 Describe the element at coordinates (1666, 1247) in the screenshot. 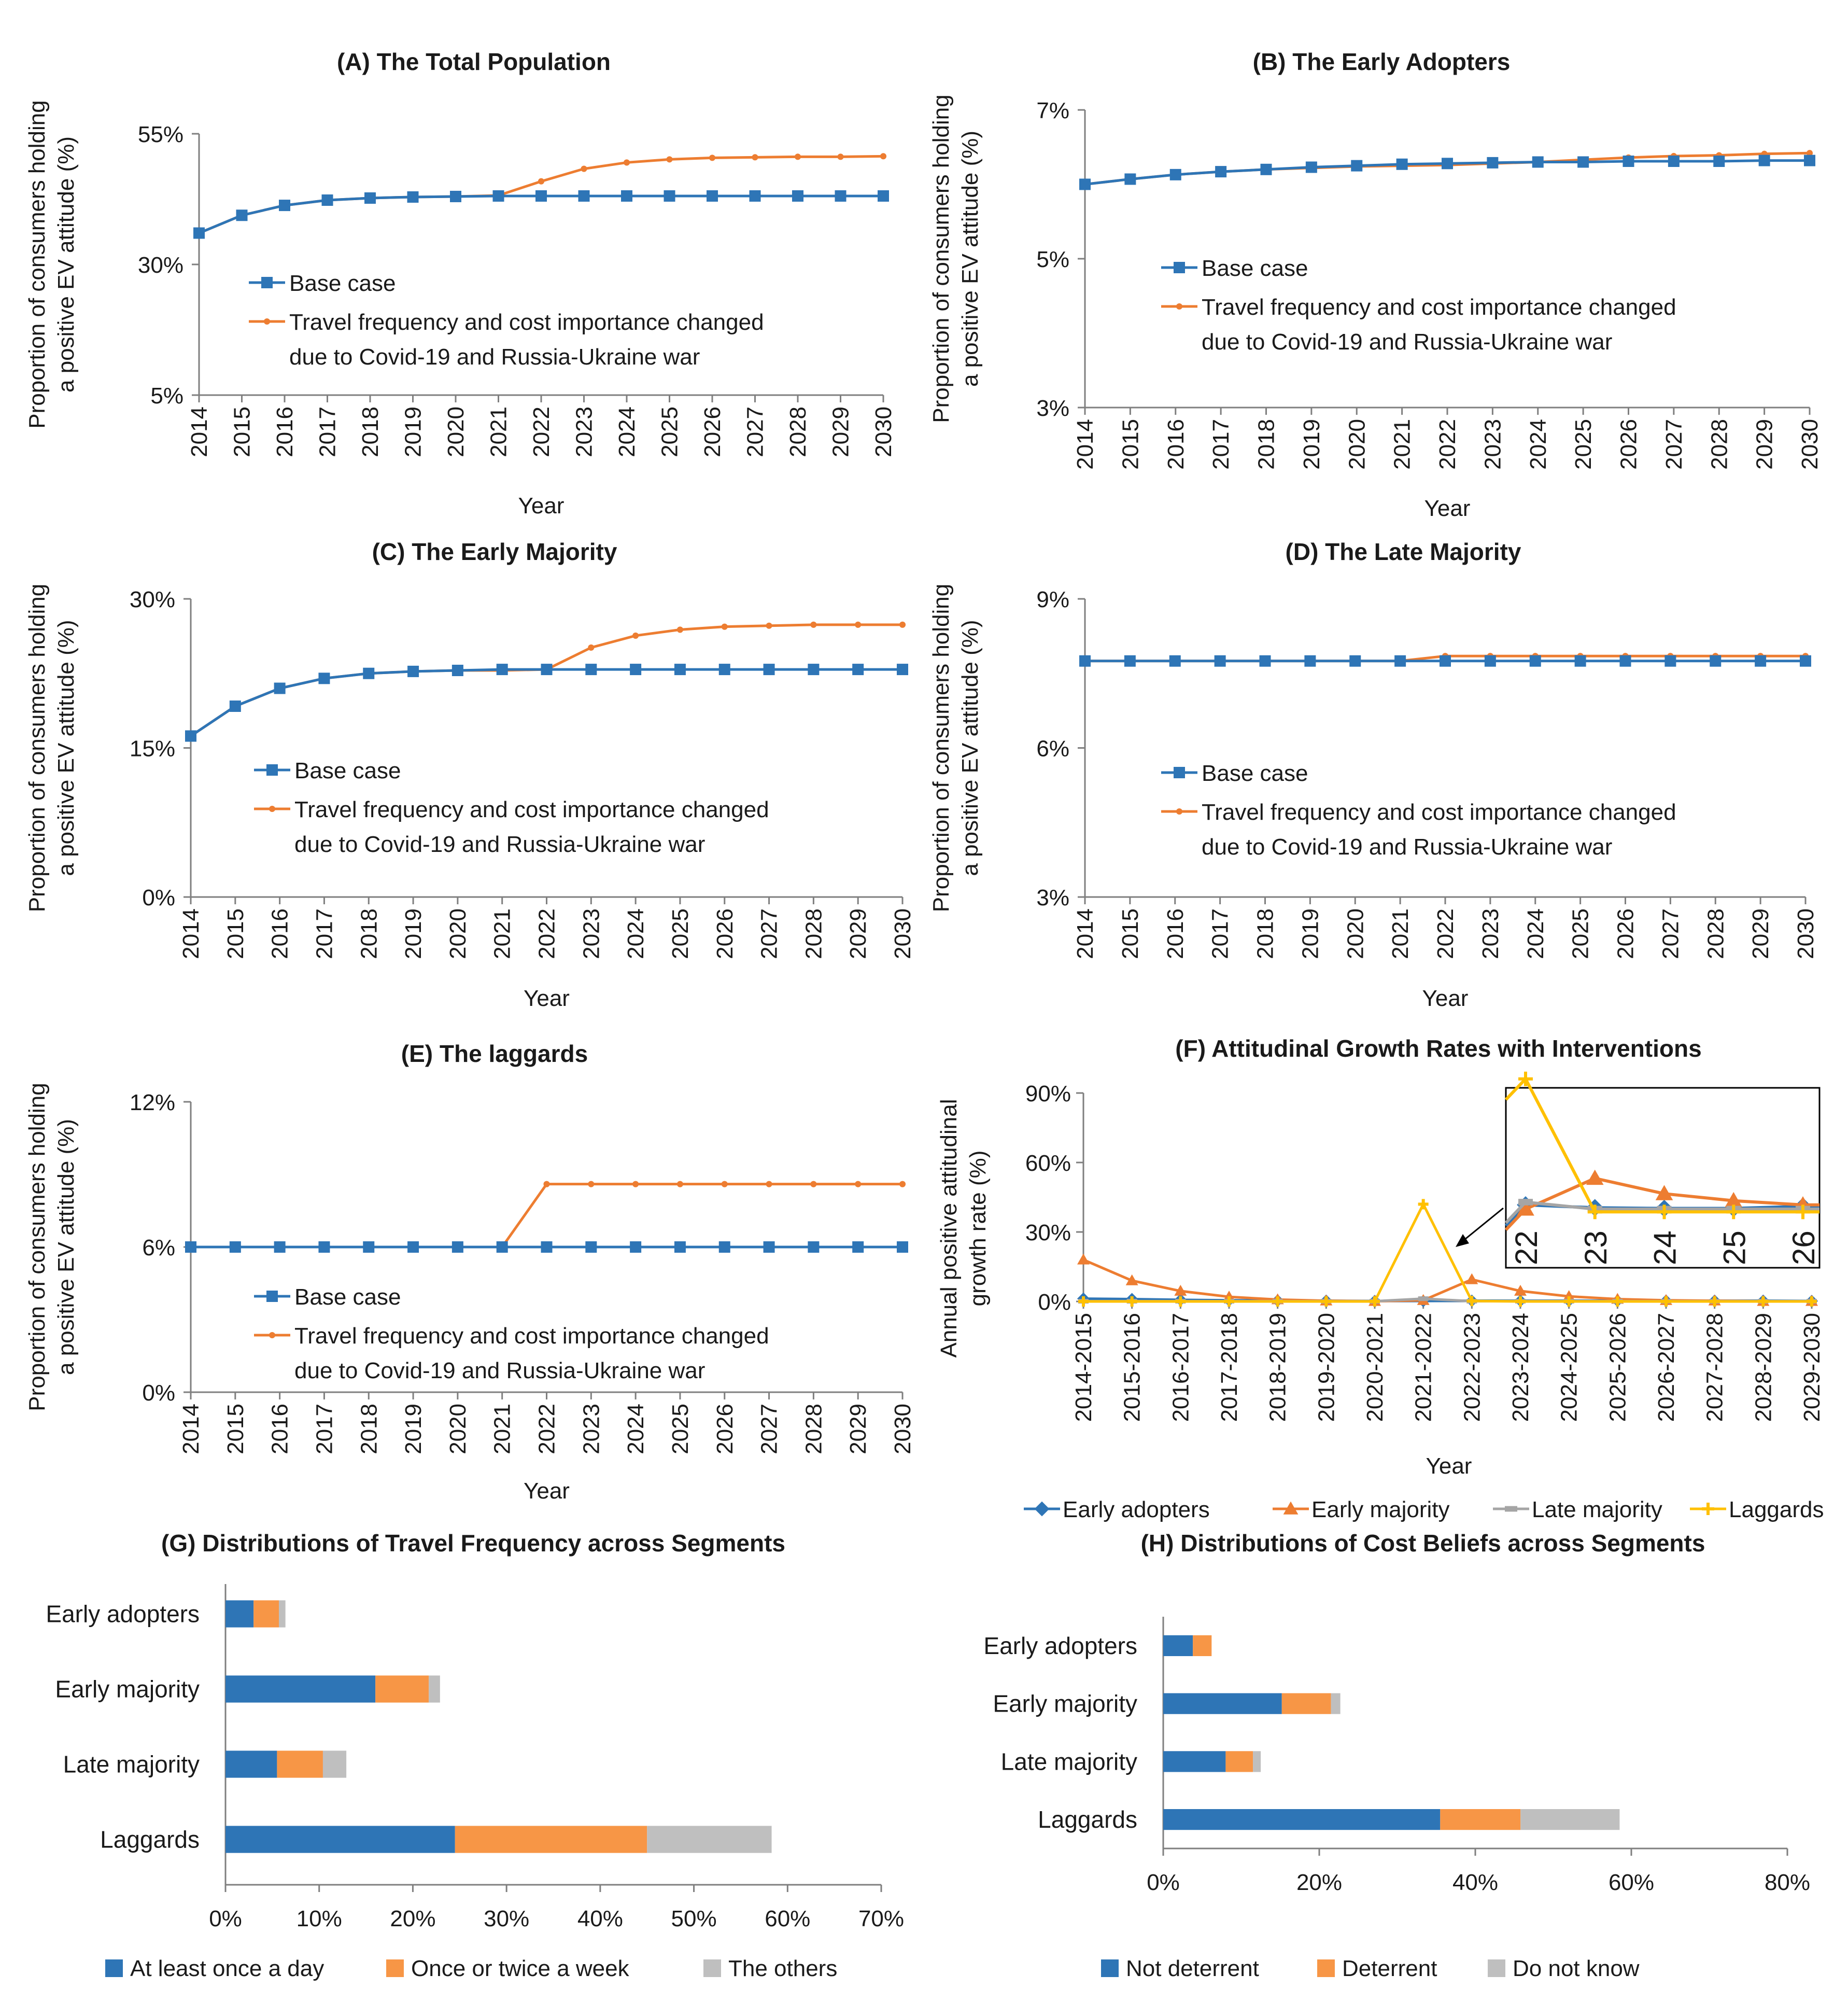

I see `inset-x-label: 24` at that location.